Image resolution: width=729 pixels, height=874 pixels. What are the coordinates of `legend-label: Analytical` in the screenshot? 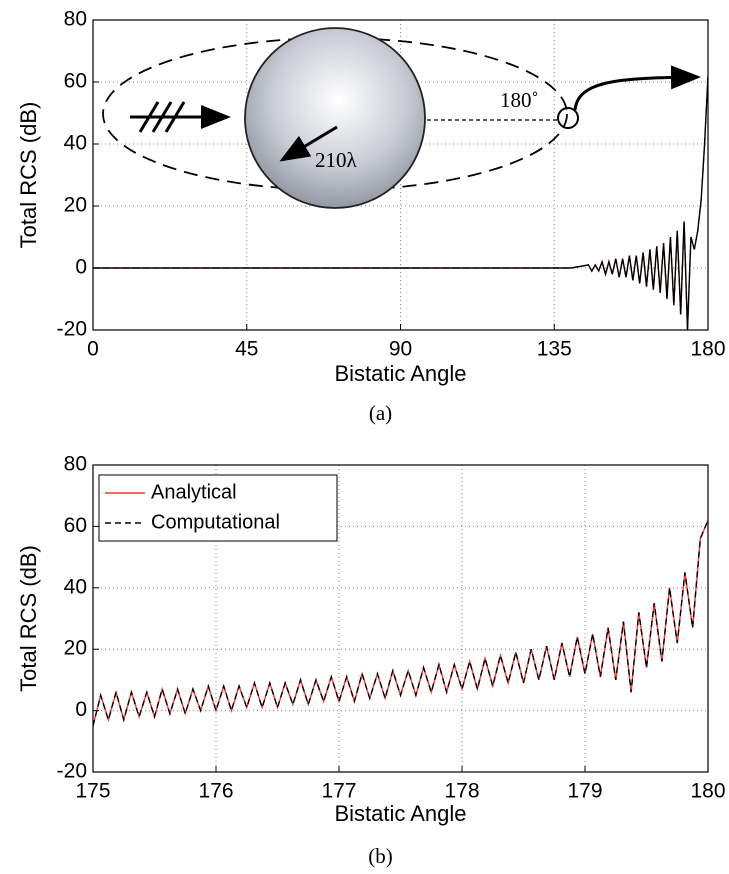 It's located at (194, 492).